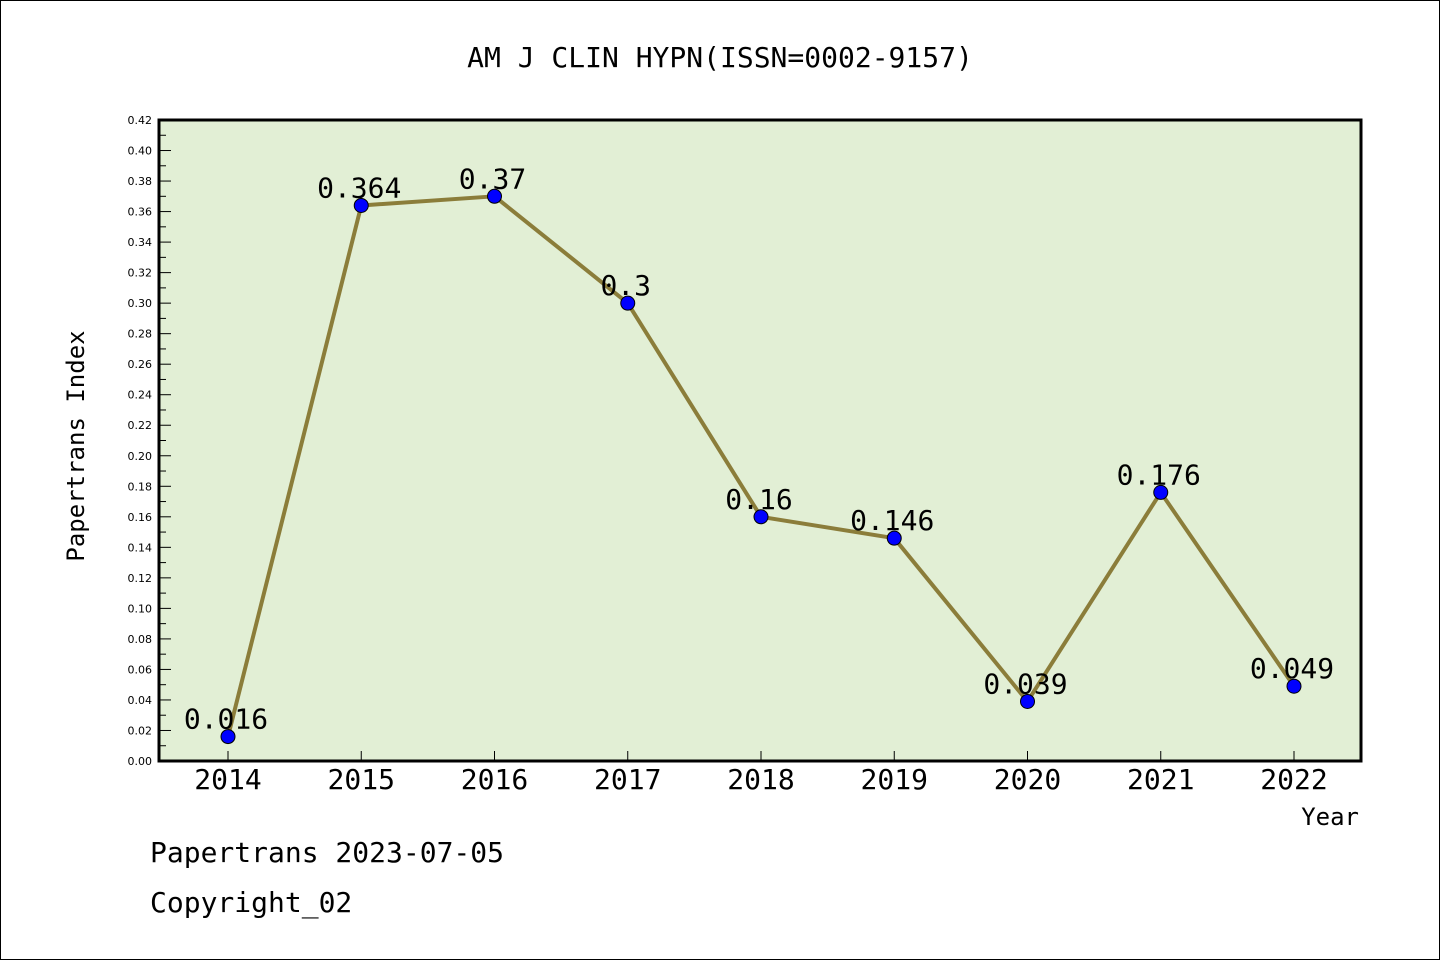 This screenshot has height=960, width=1440. What do you see at coordinates (140, 212) in the screenshot?
I see `y-tick-label: 0.36` at bounding box center [140, 212].